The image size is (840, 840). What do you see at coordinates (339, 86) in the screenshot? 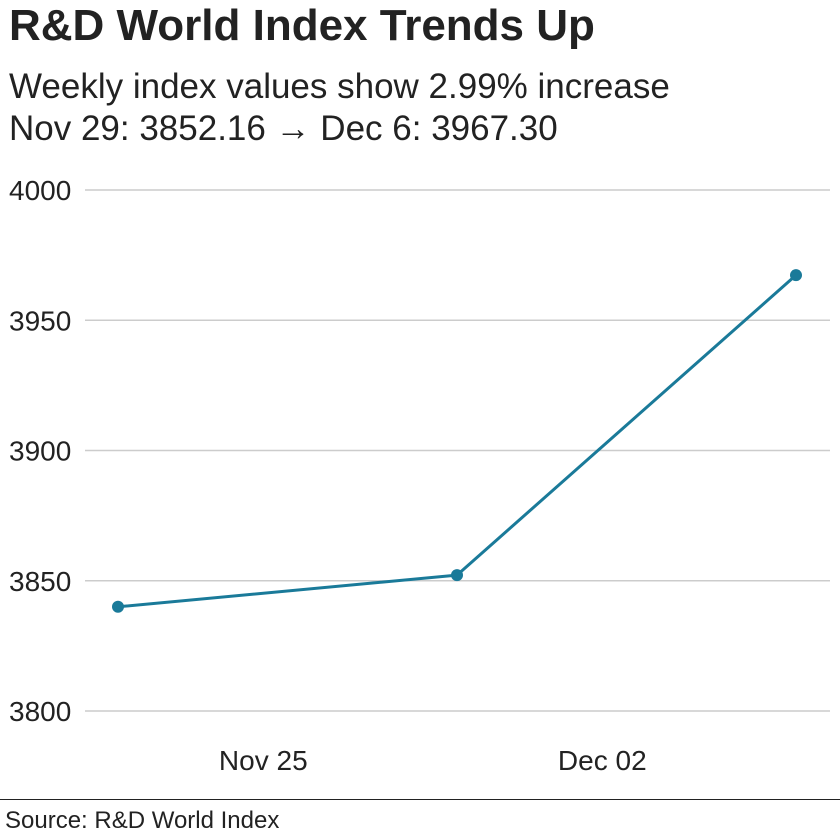
I see `subtitle-line-1: Weekly index values show 2.99% increase` at bounding box center [339, 86].